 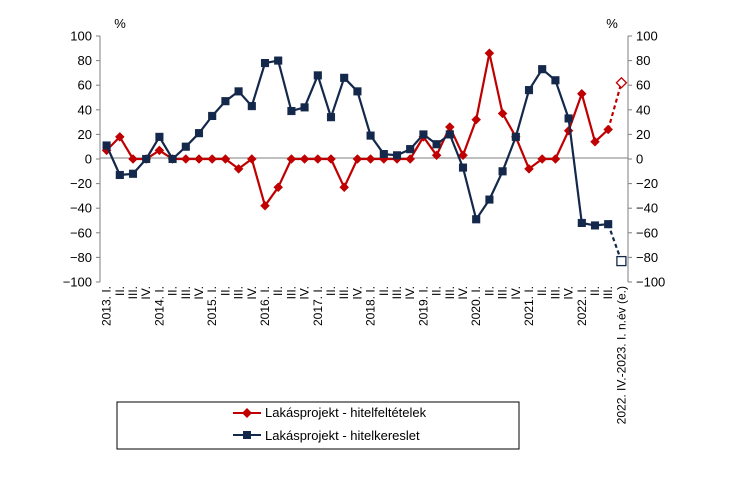 I want to click on y-tick-right: −40, so click(x=647, y=208).